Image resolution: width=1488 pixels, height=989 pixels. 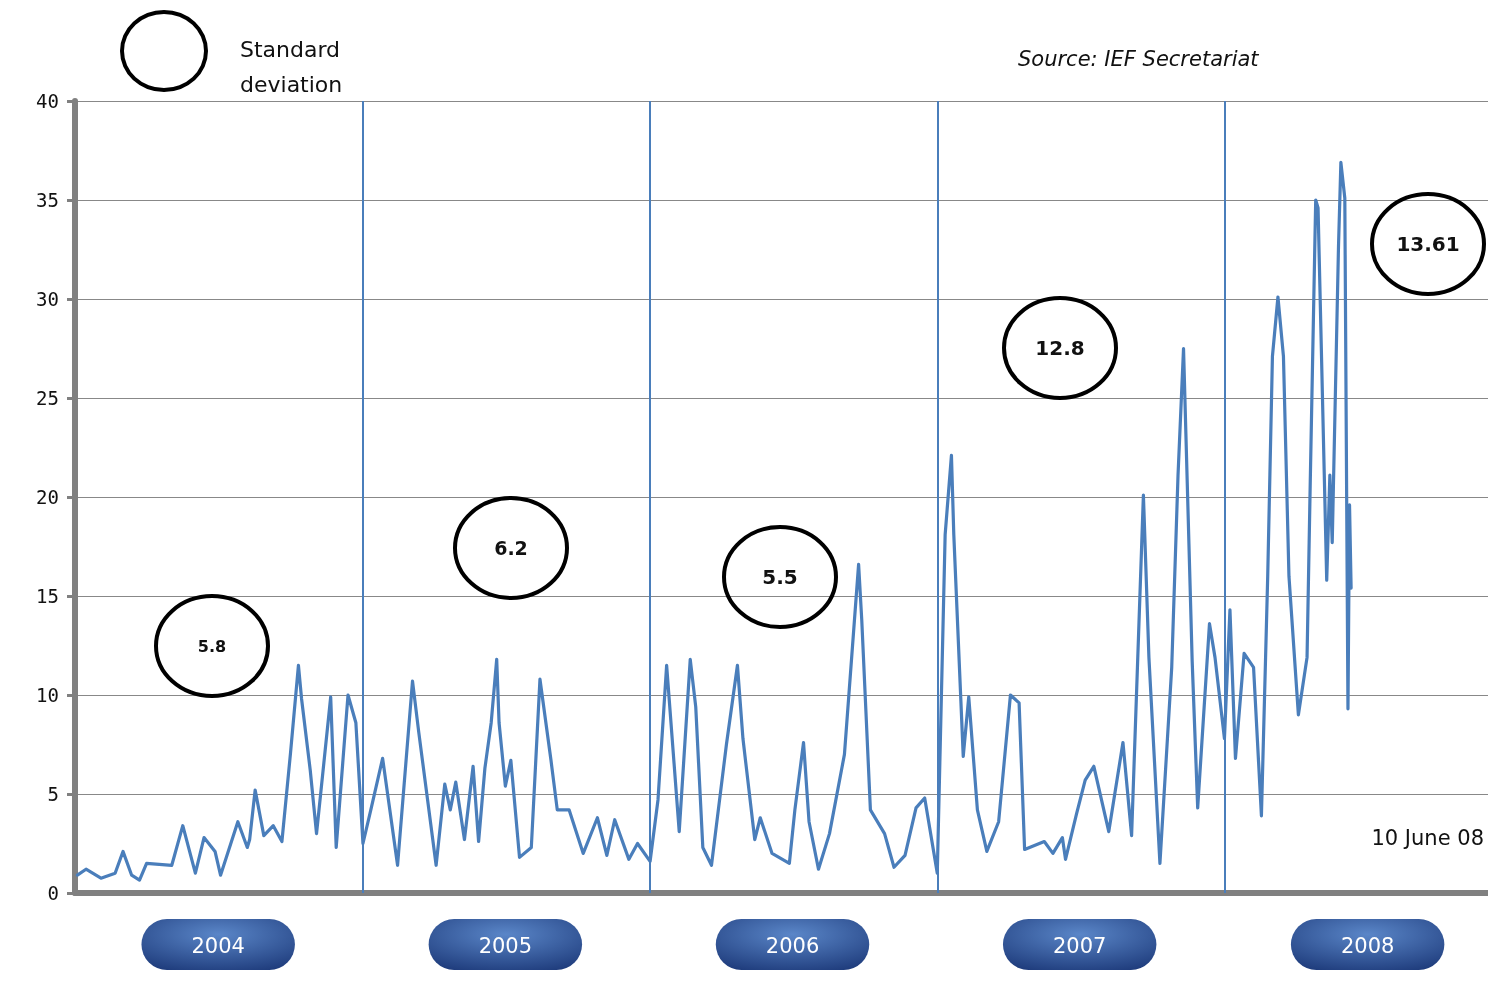 What do you see at coordinates (1079, 945) in the screenshot?
I see `x-tick-label: 2007` at bounding box center [1079, 945].